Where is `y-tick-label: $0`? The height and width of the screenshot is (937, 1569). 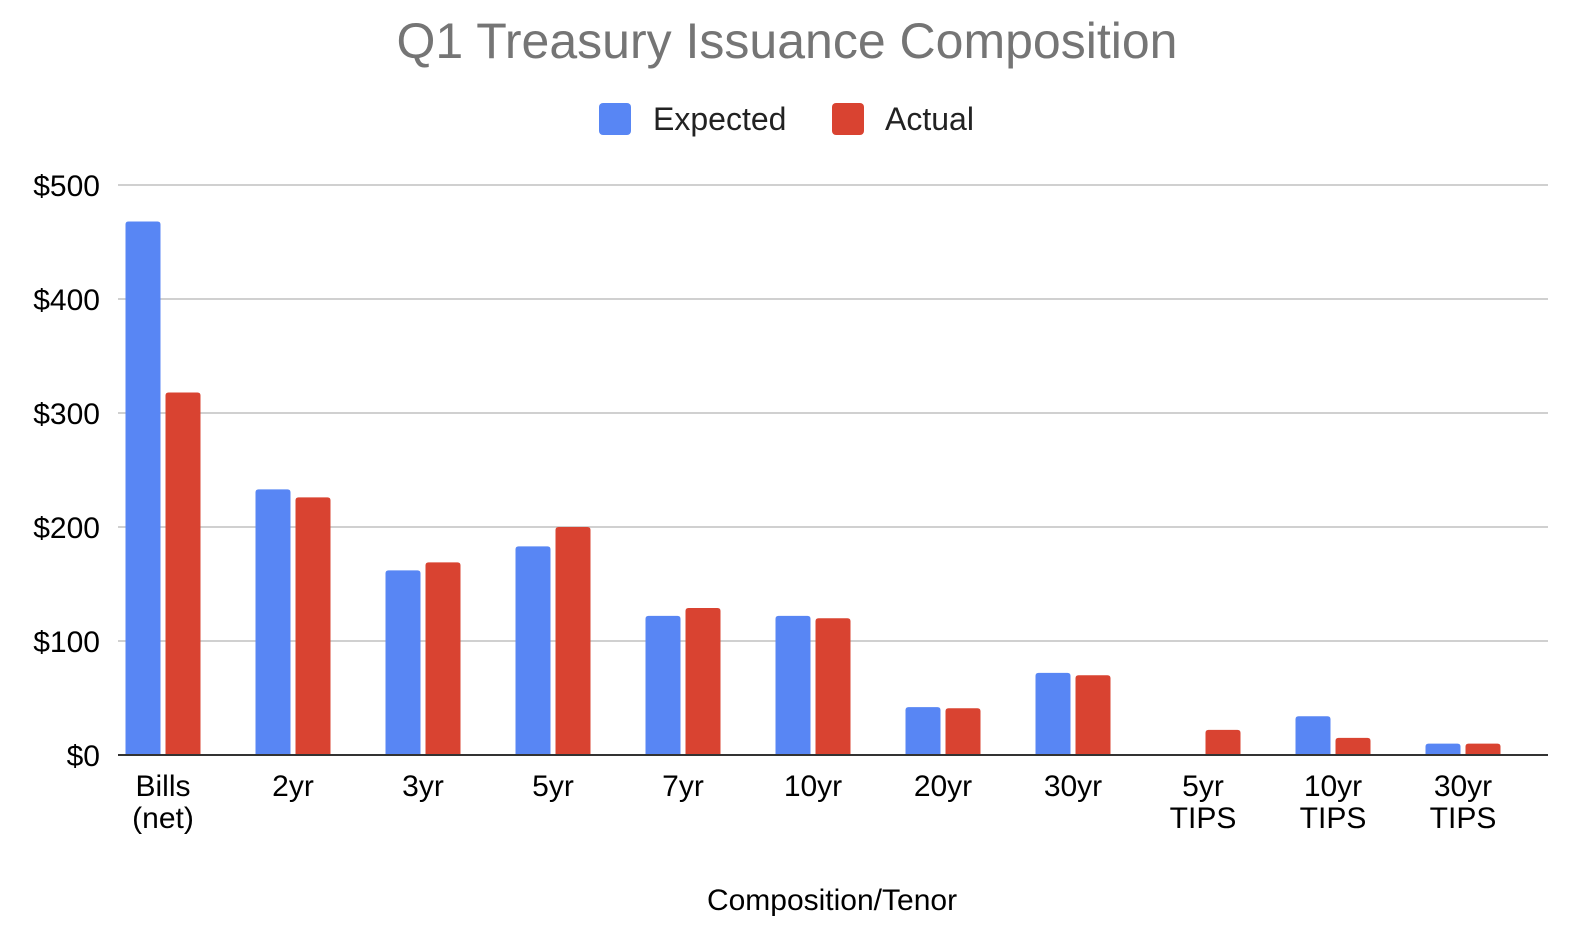
y-tick-label: $0 is located at coordinates (83, 756).